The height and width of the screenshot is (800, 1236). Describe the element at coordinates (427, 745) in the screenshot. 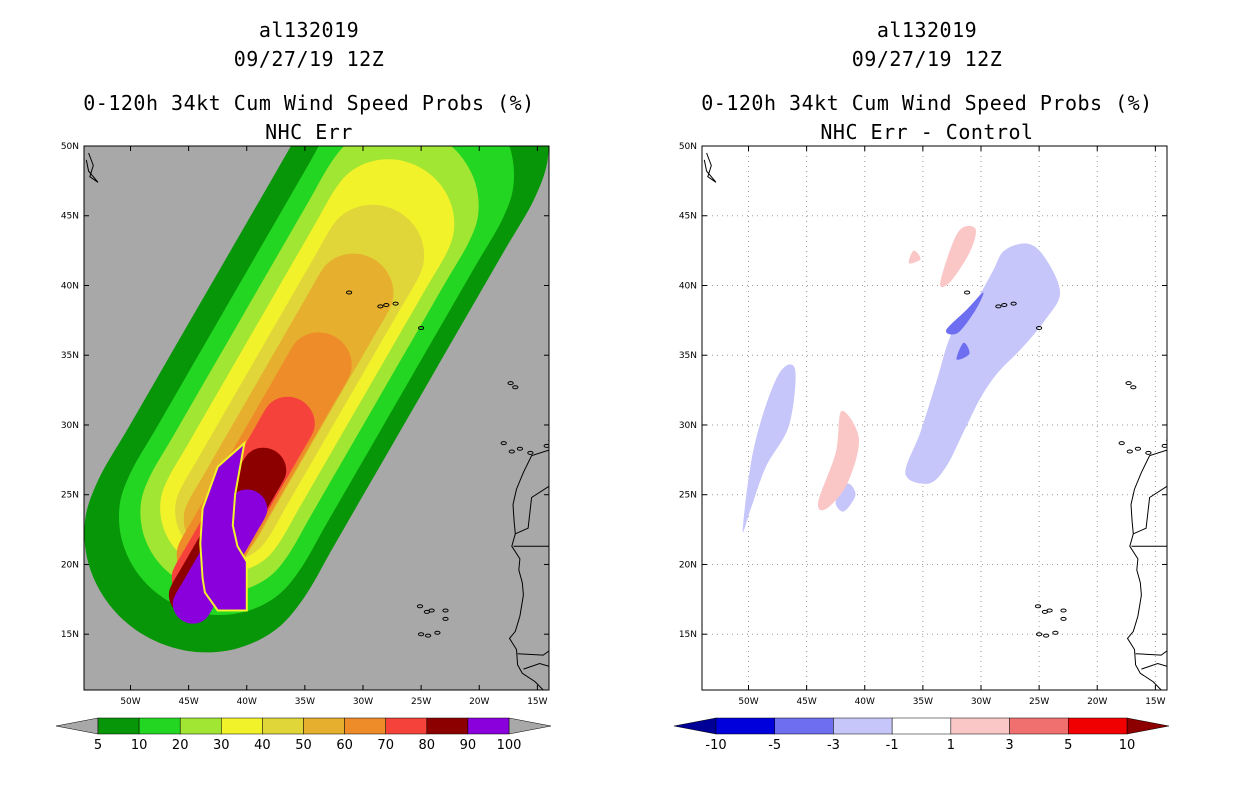

I see `left-colorbar-label: 80` at that location.